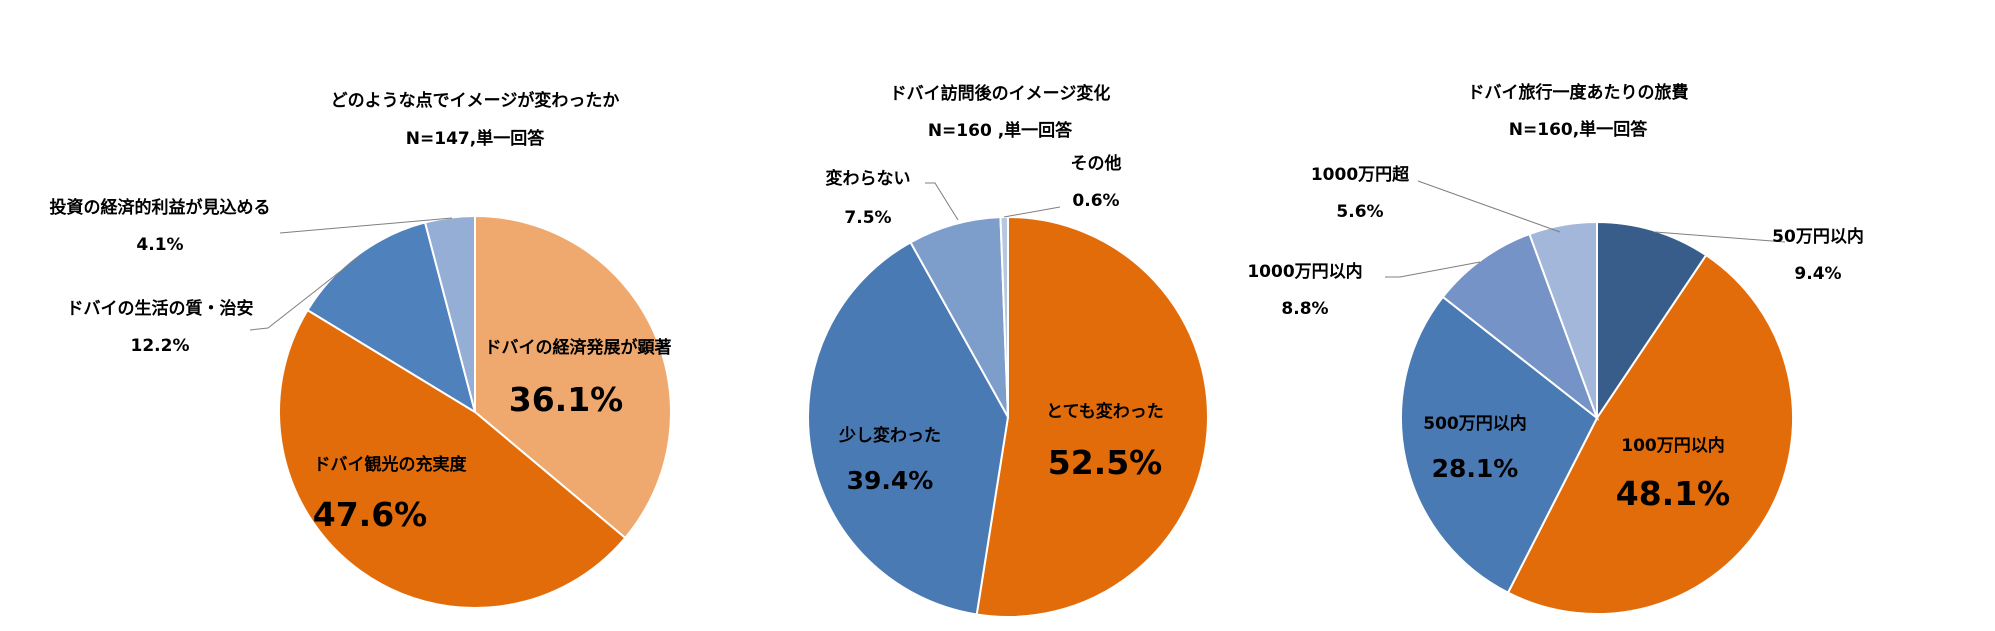  Describe the element at coordinates (1304, 271) in the screenshot. I see `chart3-slice-label-3: 1000万円以内` at that location.